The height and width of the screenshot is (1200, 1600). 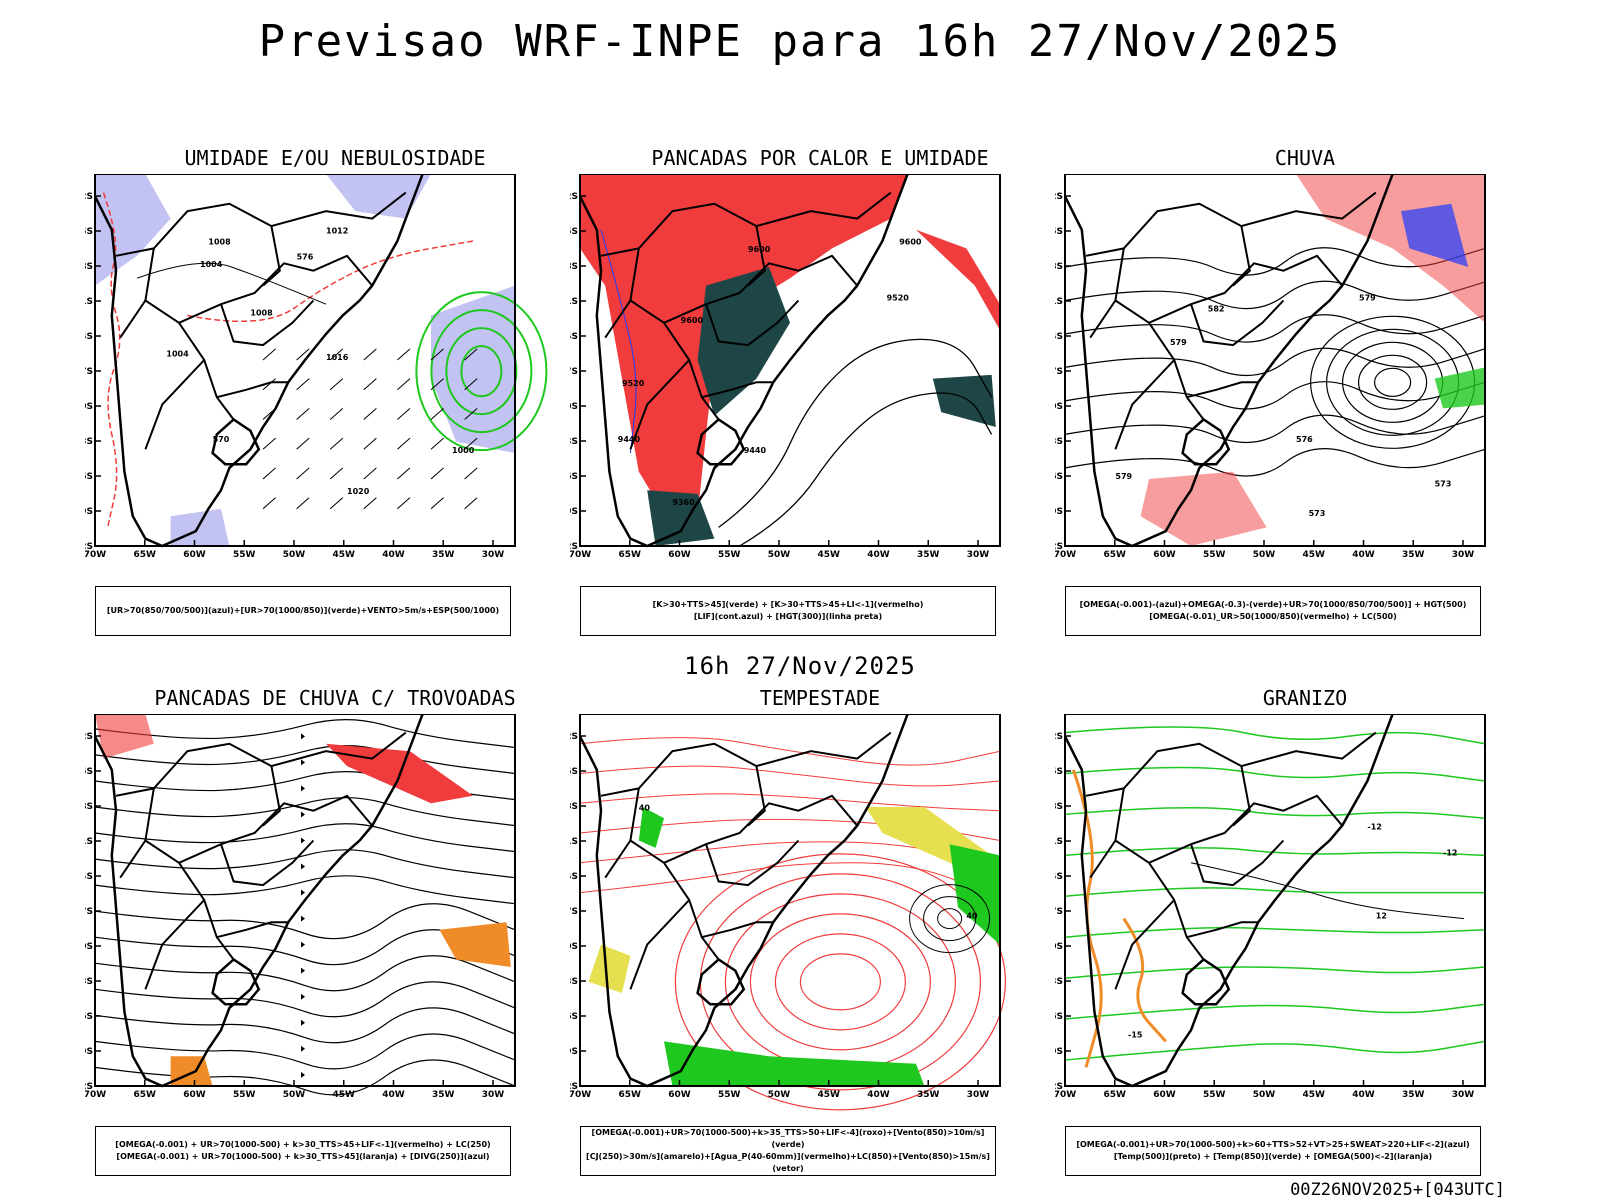 What do you see at coordinates (89, 512) in the screenshot?
I see `lat-label: 39S` at bounding box center [89, 512].